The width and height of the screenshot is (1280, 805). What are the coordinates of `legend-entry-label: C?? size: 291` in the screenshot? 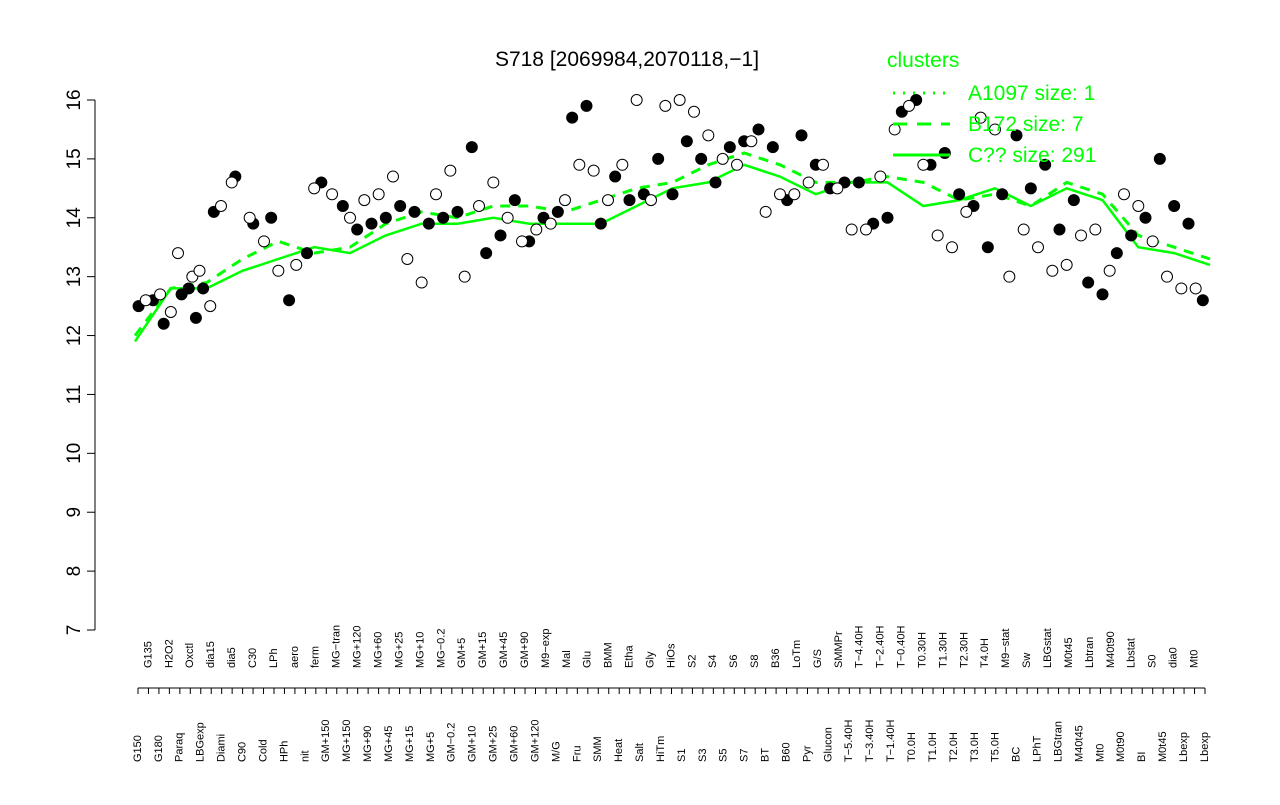 It's located at (1032, 155).